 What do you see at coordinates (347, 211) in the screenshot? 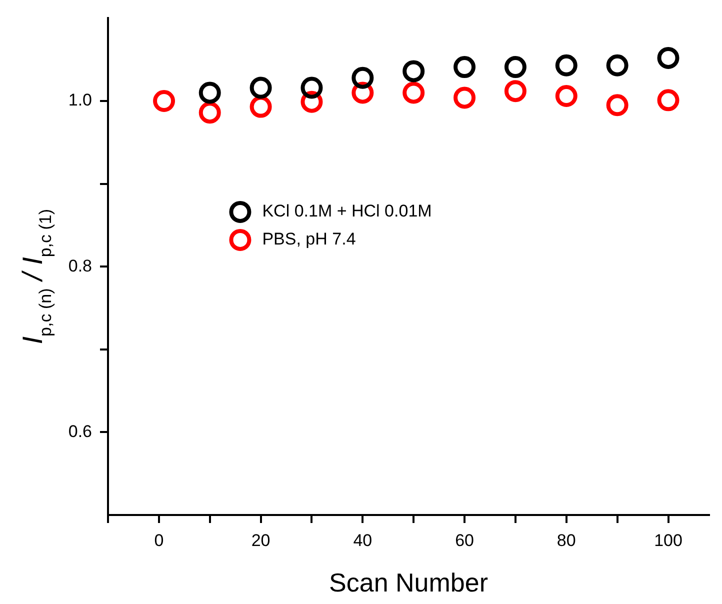
I see `legend-label: KCl 0.1M + HCl 0.01M` at bounding box center [347, 211].